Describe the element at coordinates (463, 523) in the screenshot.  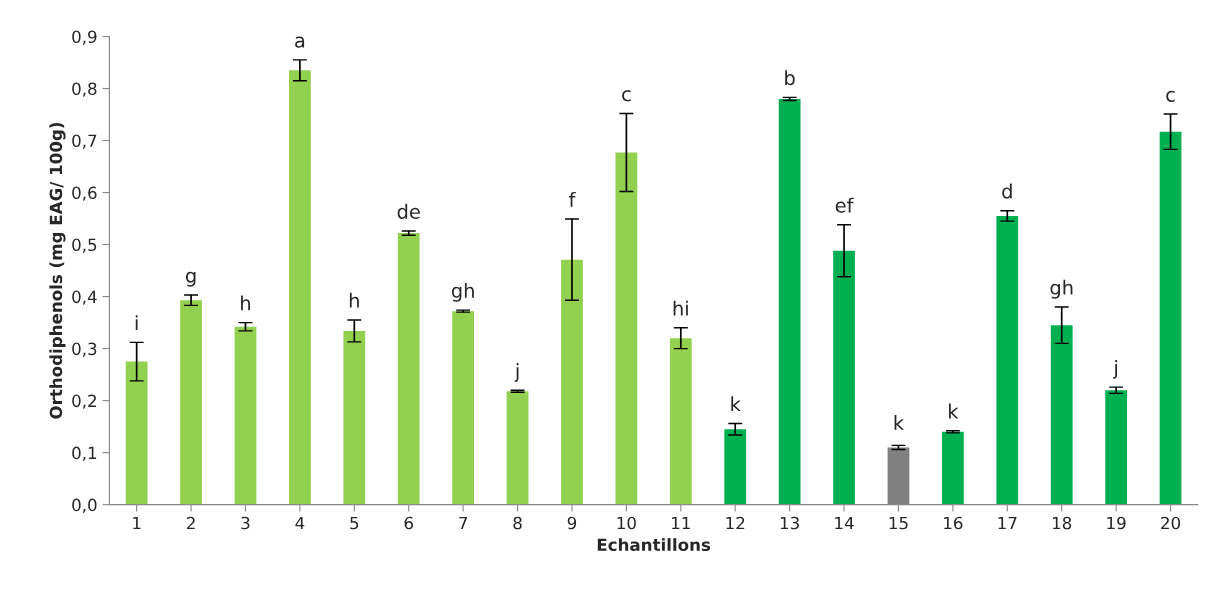
I see `x-tick-label: 7` at that location.